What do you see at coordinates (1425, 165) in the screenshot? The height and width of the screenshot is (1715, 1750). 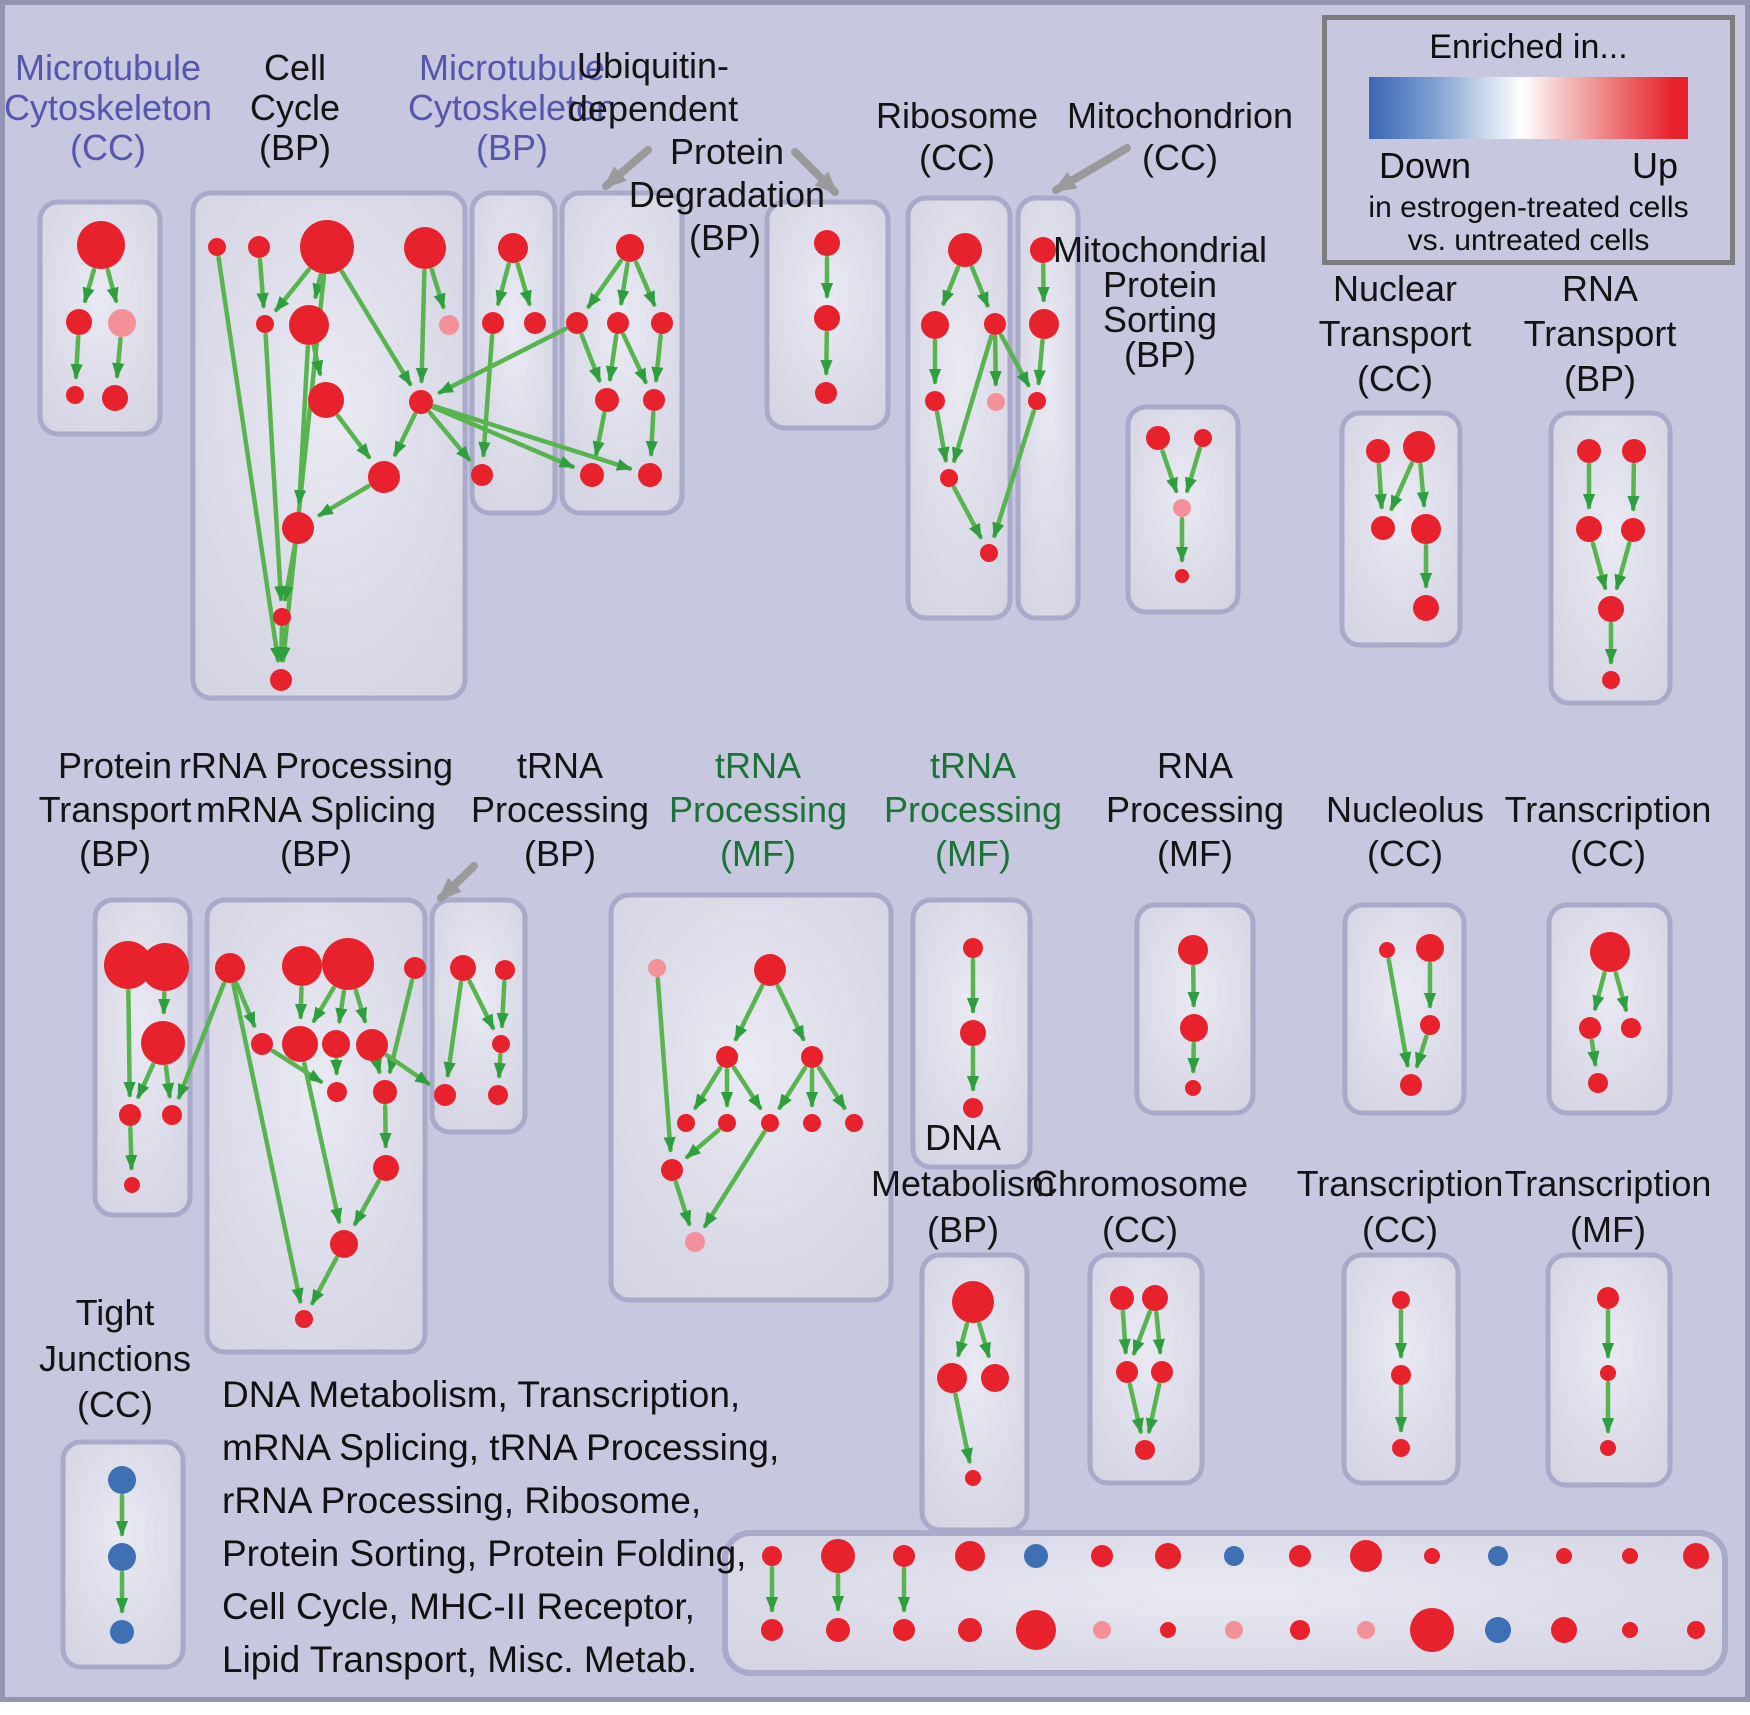 I see `legend-down-label: Down` at bounding box center [1425, 165].